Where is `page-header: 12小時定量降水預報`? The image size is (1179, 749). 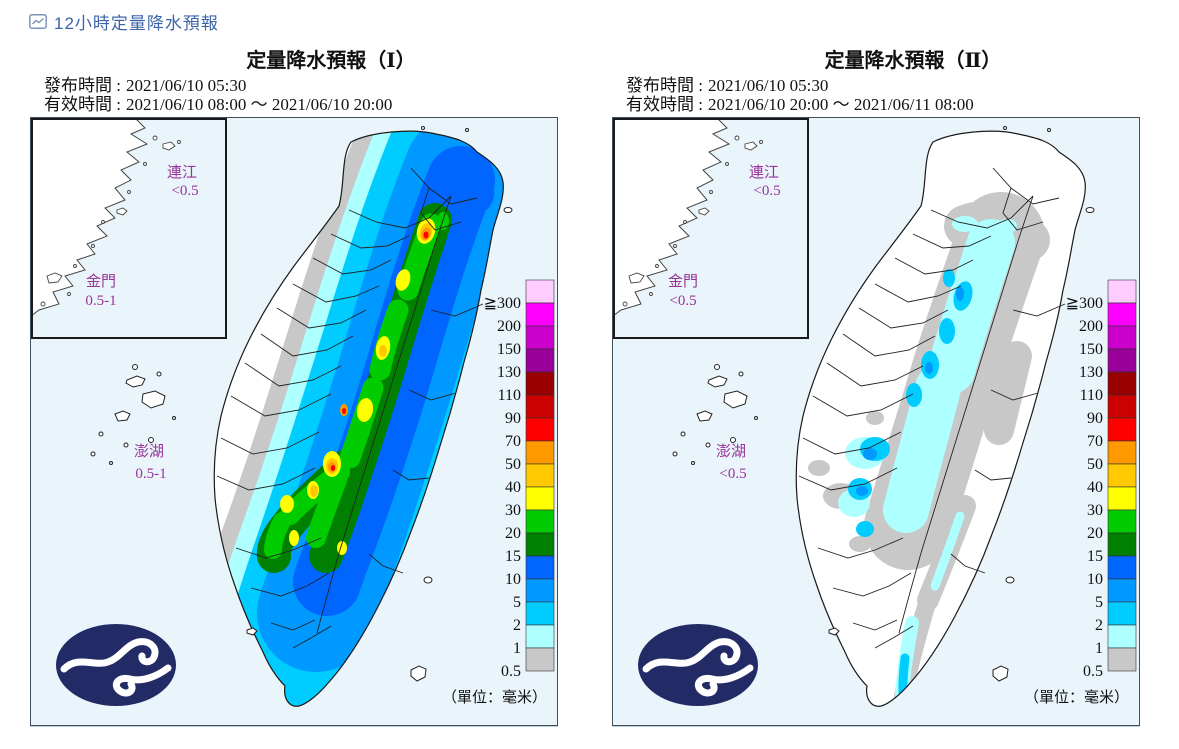 page-header: 12小時定量降水預報 is located at coordinates (124, 21).